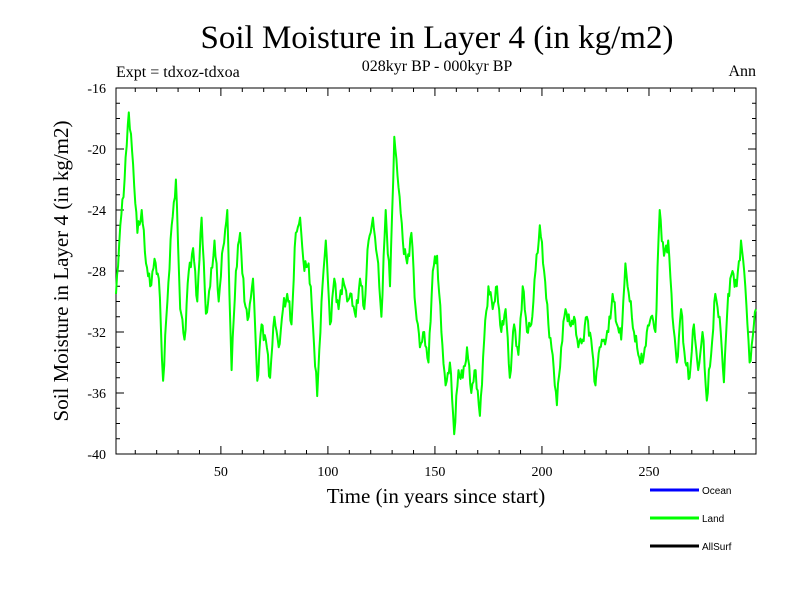 The height and width of the screenshot is (600, 800). I want to click on y-tick-label: -20, so click(96, 150).